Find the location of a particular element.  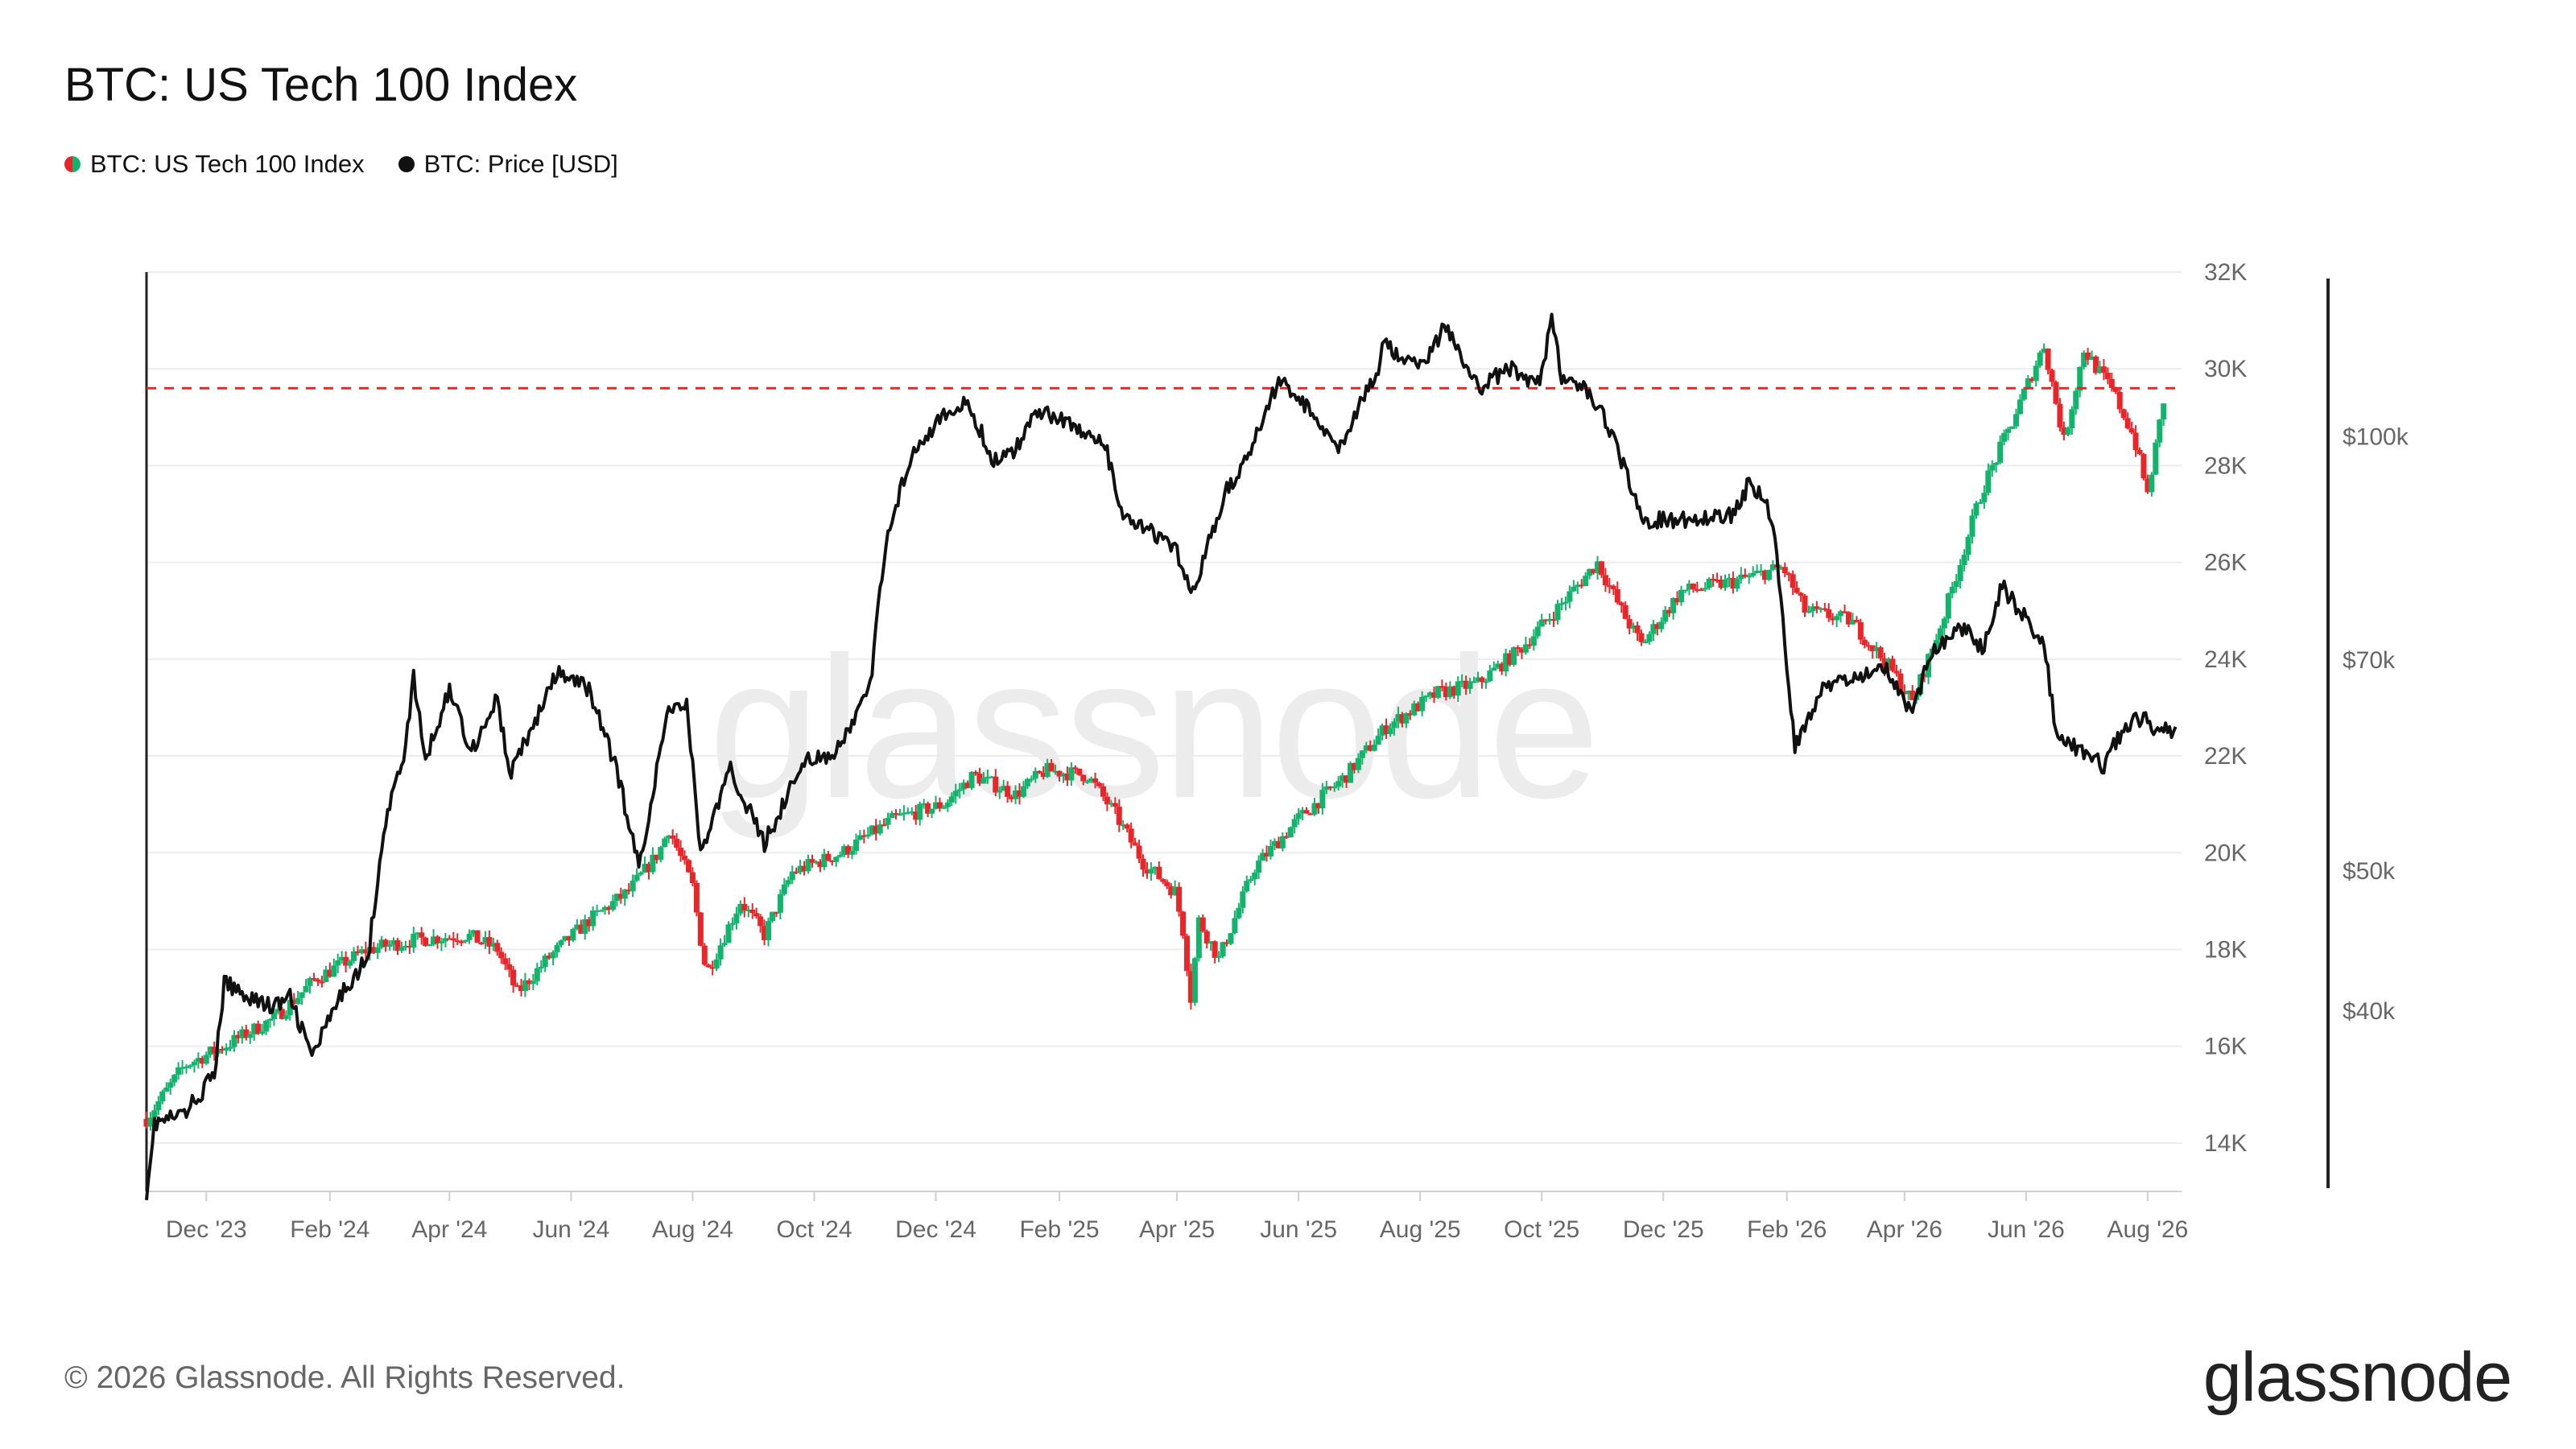

legend-item-index: BTC: US Tech 100 Index is located at coordinates (214, 164).